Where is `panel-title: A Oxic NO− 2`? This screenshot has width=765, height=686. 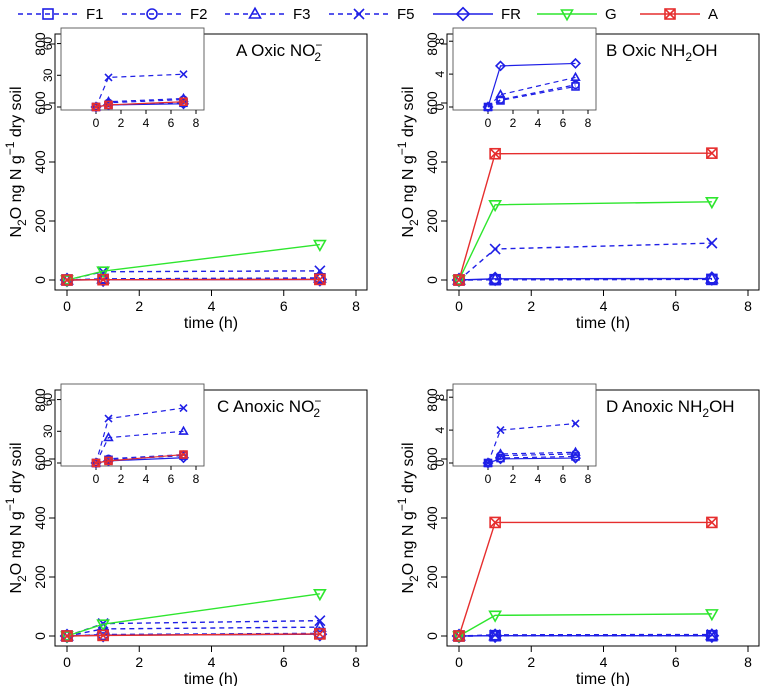 panel-title: A Oxic NO− 2 is located at coordinates (279, 51).